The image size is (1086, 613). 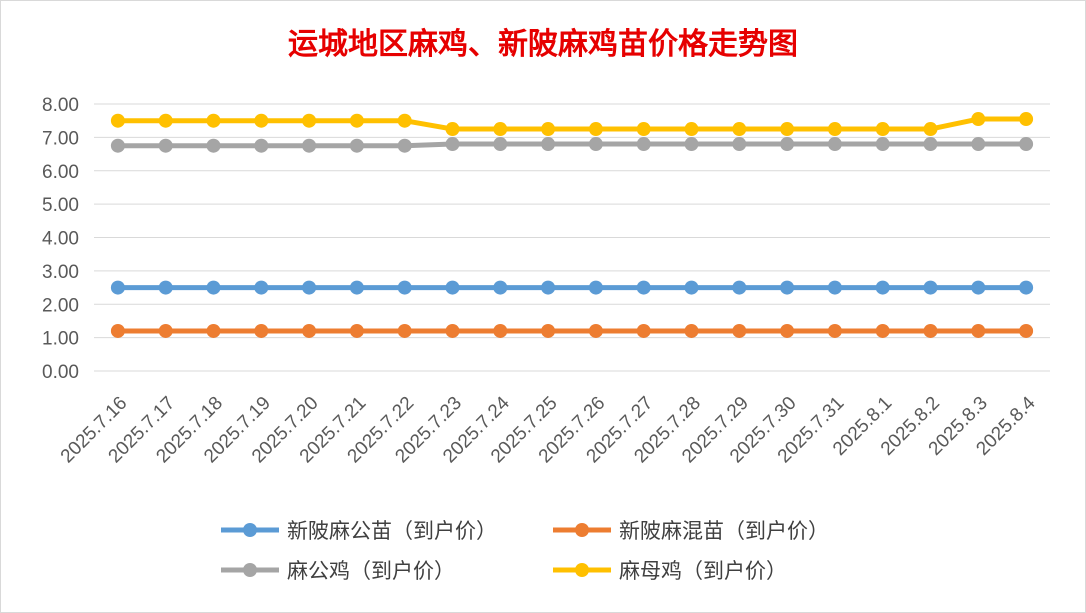 I want to click on y-tick-label: 5.00, so click(x=60, y=205).